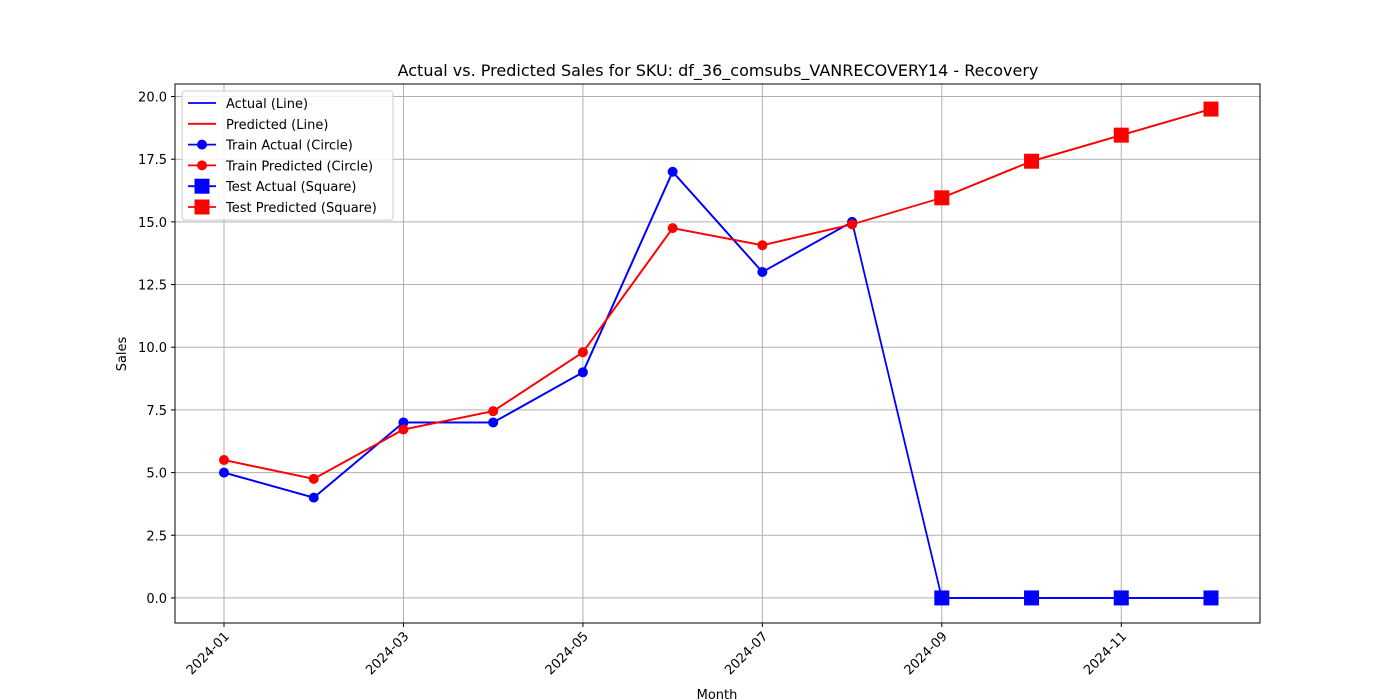 The image size is (1400, 700). What do you see at coordinates (122, 353) in the screenshot?
I see `y-axis-title: Sales` at bounding box center [122, 353].